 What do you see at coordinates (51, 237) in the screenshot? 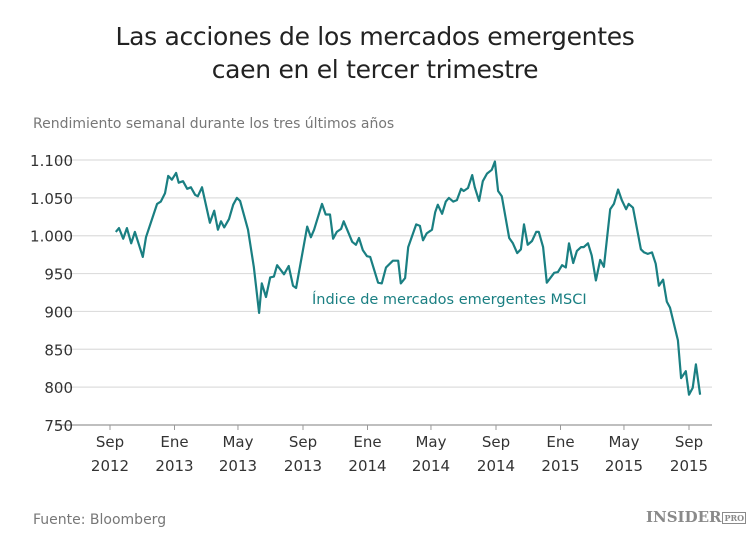
I see `y-tick-label: 1.000` at bounding box center [51, 237].